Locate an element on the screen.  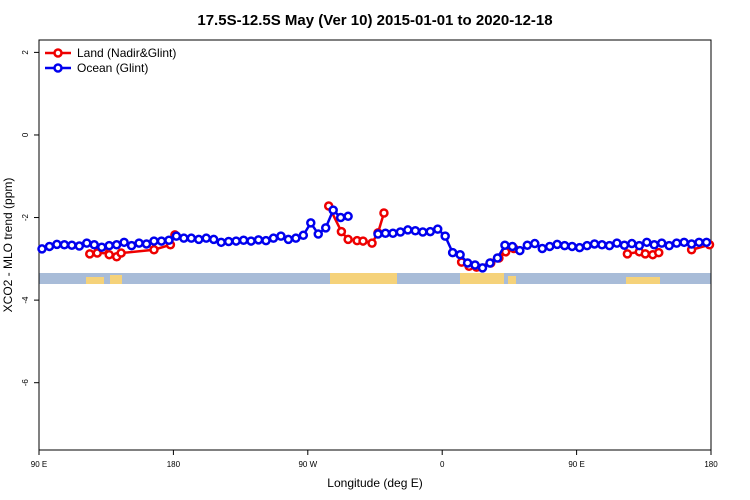
land-mask is located at coordinates (375, 278).